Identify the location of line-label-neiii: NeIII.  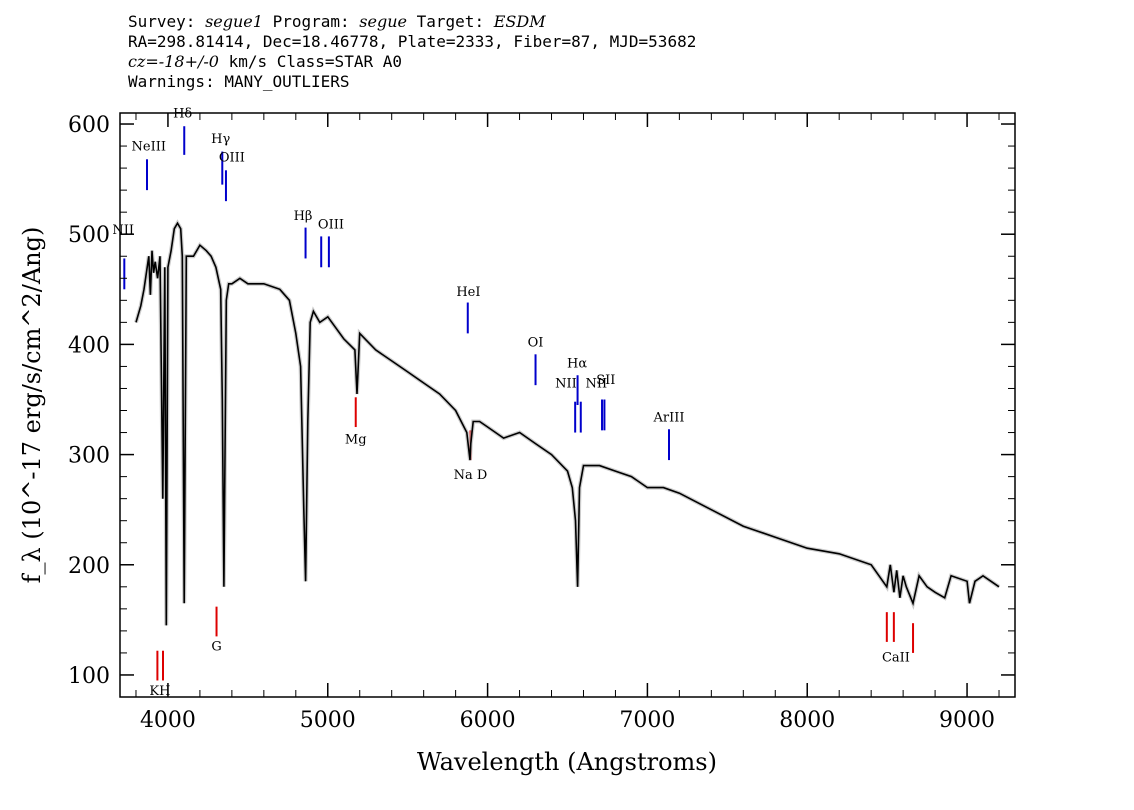
(149, 146).